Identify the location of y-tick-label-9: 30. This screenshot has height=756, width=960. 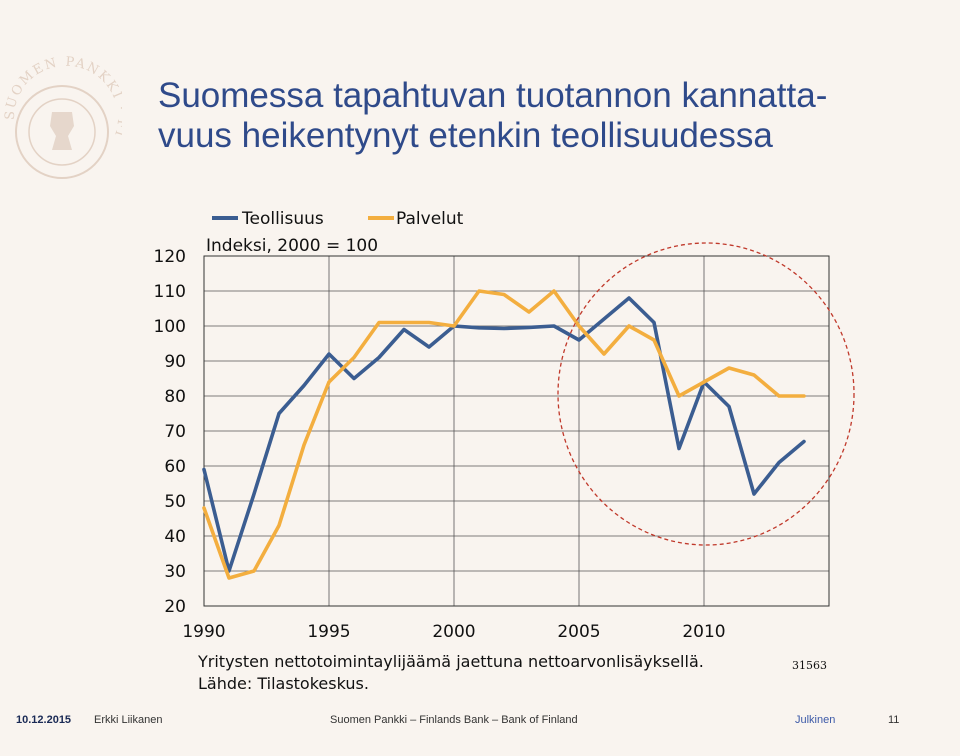
(175, 572).